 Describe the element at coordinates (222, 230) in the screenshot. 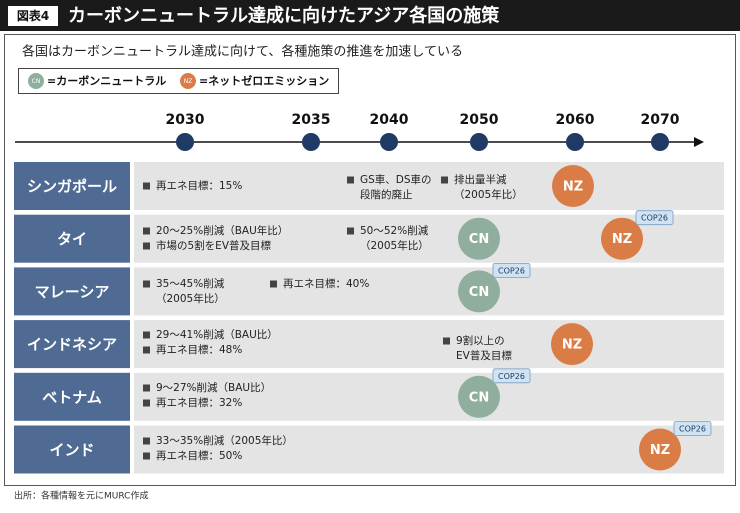

I see `note-text: 20～25%削減（BAU年比）` at that location.